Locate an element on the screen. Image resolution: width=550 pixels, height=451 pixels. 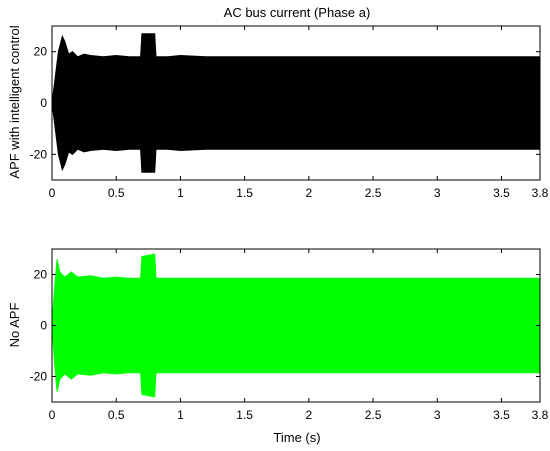
y-axis-label: APF with intelligent control is located at coordinates (14, 101).